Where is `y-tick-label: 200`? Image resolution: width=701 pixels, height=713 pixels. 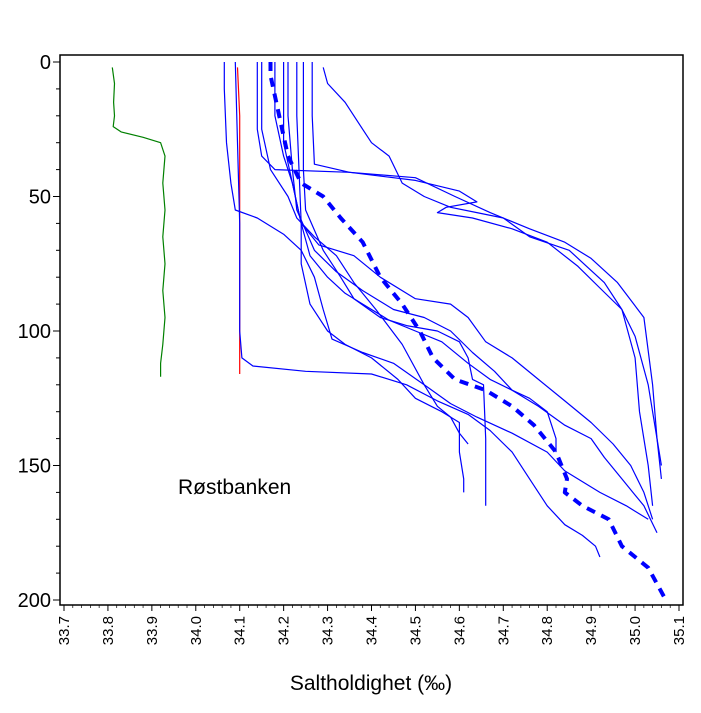 y-tick-label: 200 is located at coordinates (34, 601).